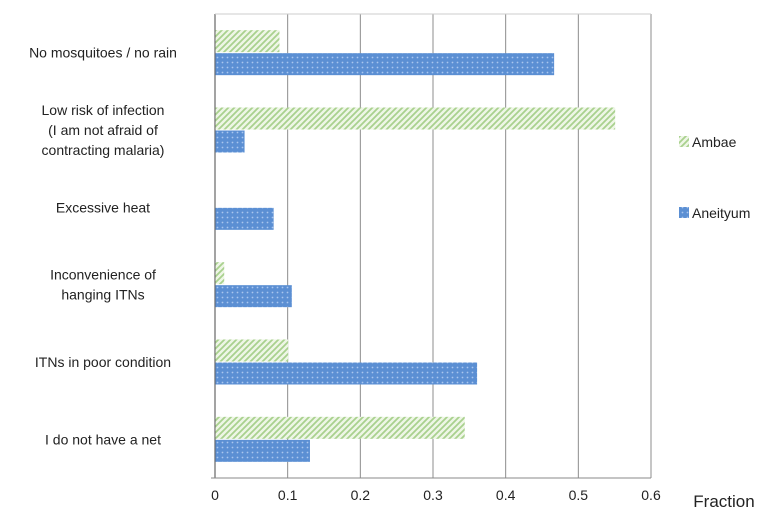 The image size is (769, 514). Describe the element at coordinates (103, 207) in the screenshot. I see `category-label: Excessive heat` at that location.